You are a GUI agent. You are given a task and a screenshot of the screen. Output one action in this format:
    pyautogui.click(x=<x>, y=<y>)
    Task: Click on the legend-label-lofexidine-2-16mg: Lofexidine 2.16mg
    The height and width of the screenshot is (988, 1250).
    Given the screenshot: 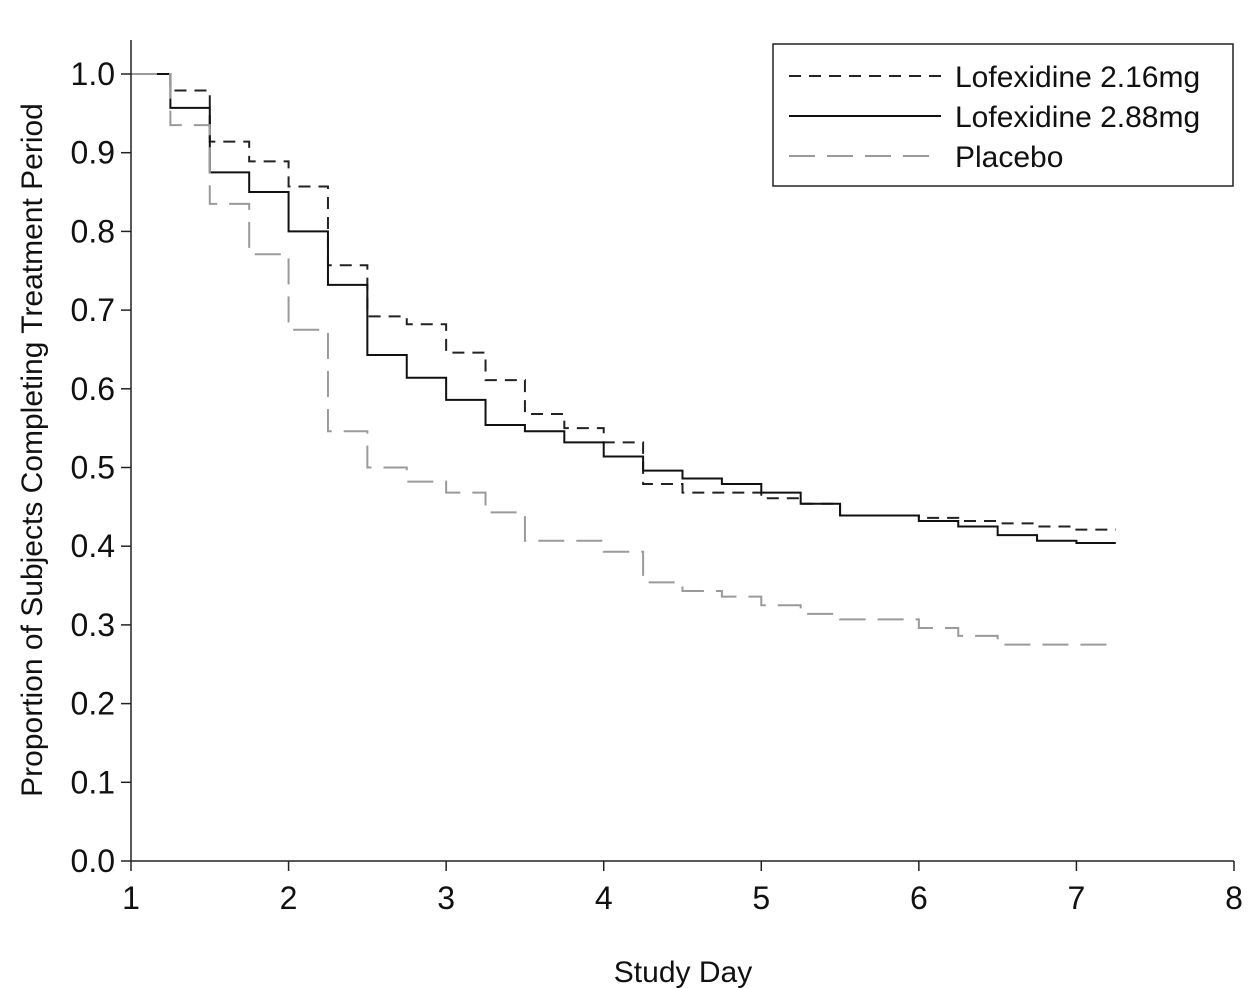 What is the action you would take?
    pyautogui.click(x=1077, y=77)
    